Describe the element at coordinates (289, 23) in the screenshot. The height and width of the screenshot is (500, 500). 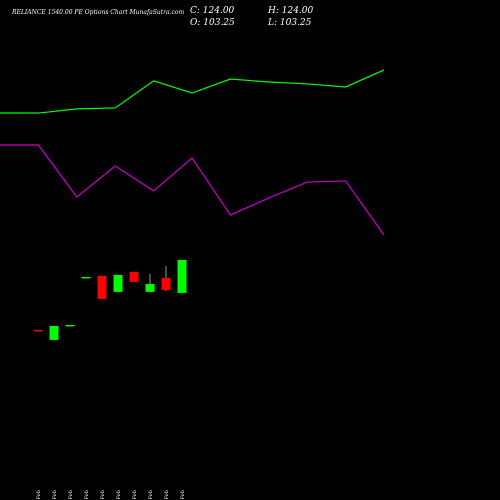
I see `ohlc-label: L: 103.25` at that location.